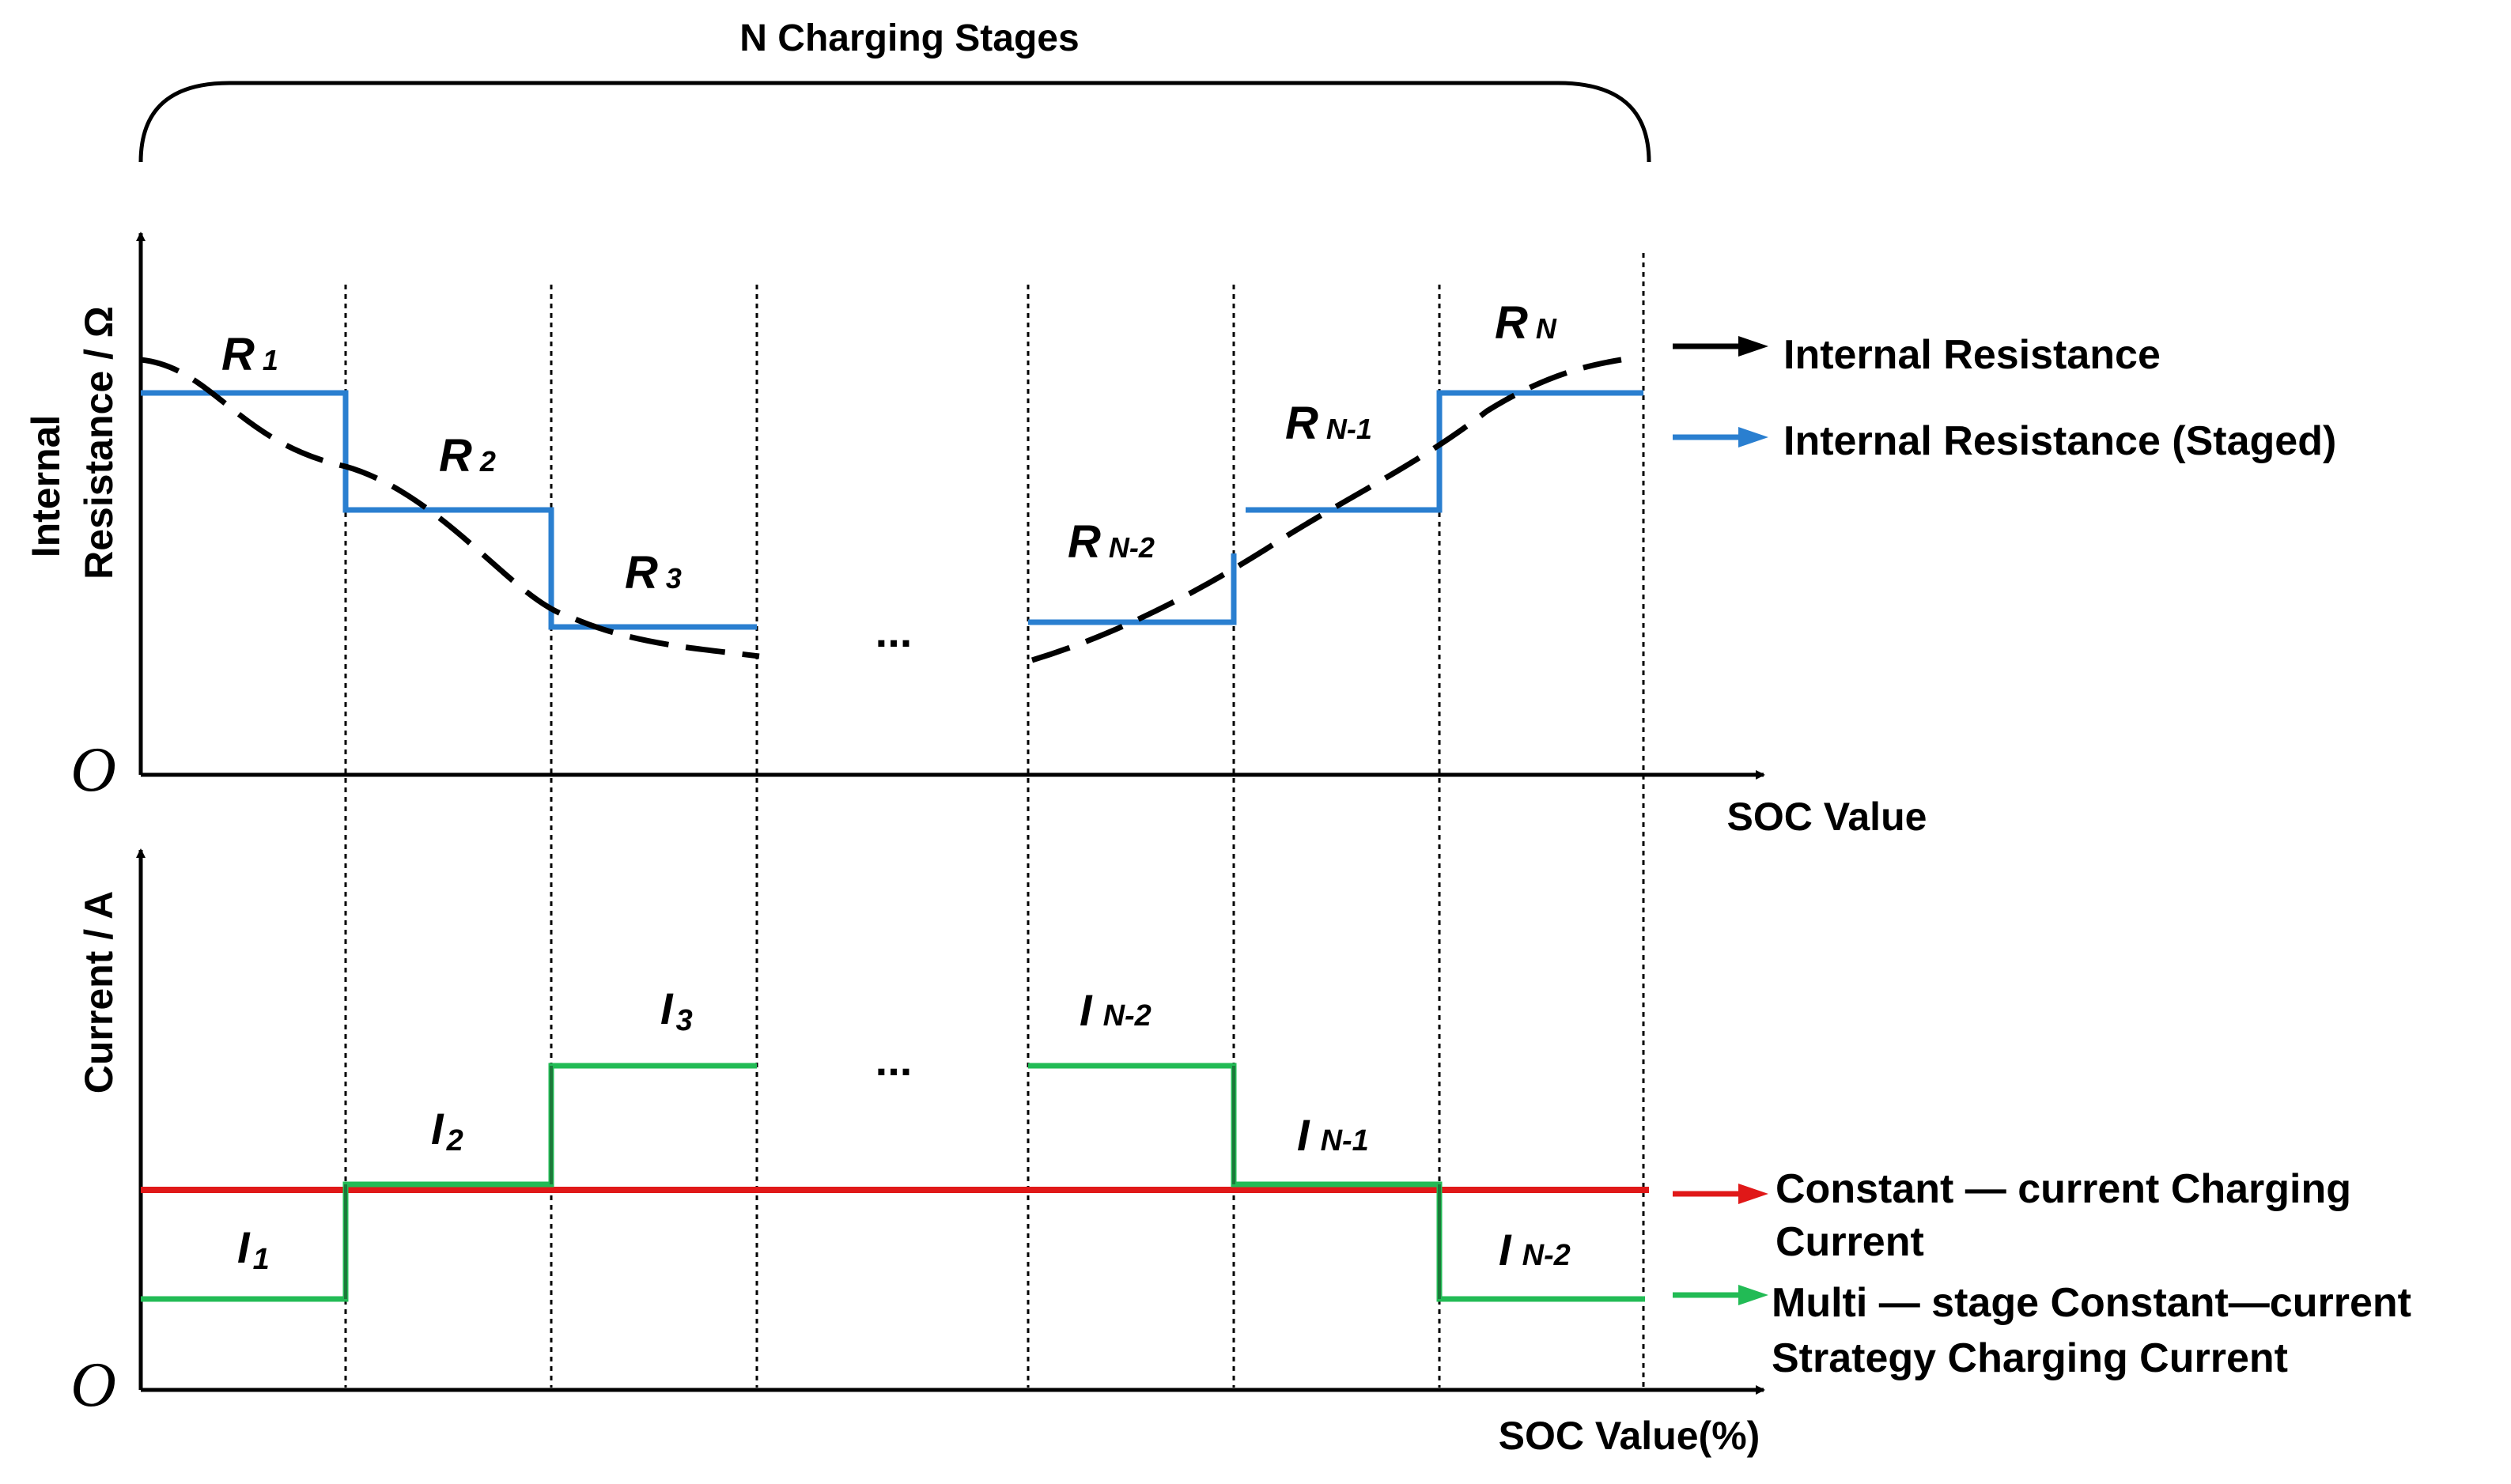 This screenshot has width=2511, height=1484. I want to click on multistage-step-edges, so click(892, 1182).